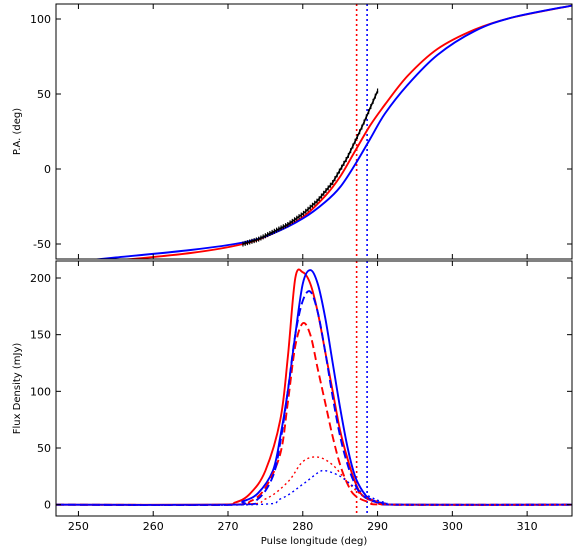  Describe the element at coordinates (42, 244) in the screenshot. I see `pa-y-tick-label-0: -50` at that location.